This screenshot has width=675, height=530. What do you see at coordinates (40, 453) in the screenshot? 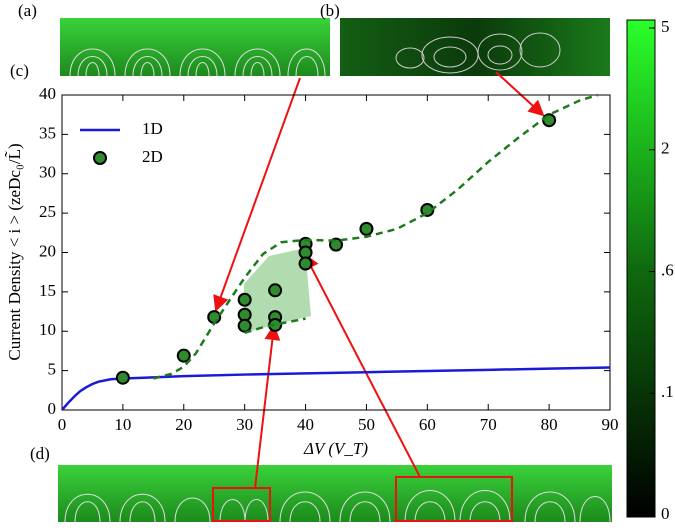
I see `panel-label: (d)` at bounding box center [40, 453].